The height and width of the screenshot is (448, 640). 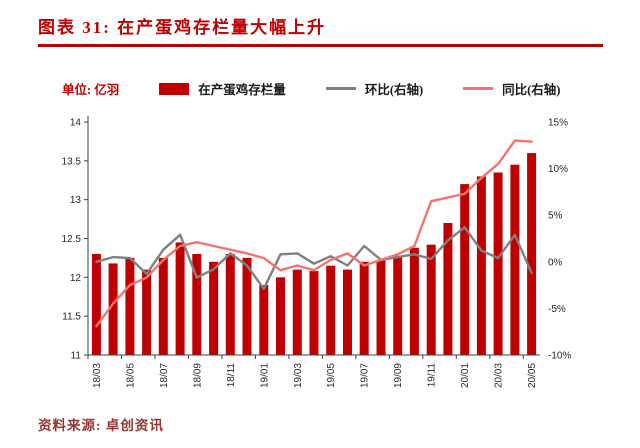 What do you see at coordinates (365, 375) in the screenshot?
I see `svg-text: 19/07` at bounding box center [365, 375].